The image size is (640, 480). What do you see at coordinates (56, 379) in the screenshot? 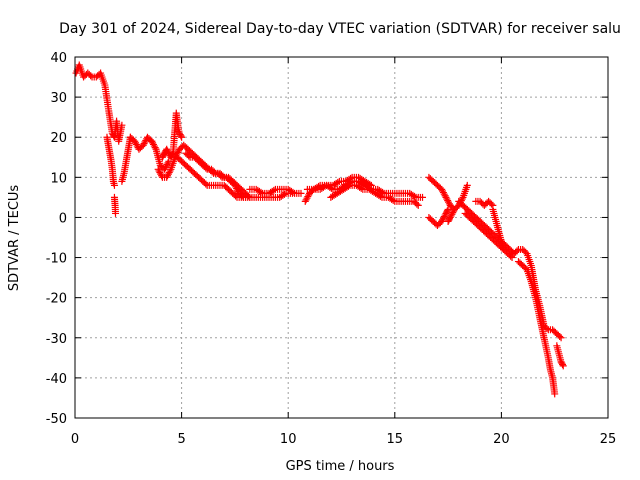
I see `y-tick-label: -40` at bounding box center [56, 379].